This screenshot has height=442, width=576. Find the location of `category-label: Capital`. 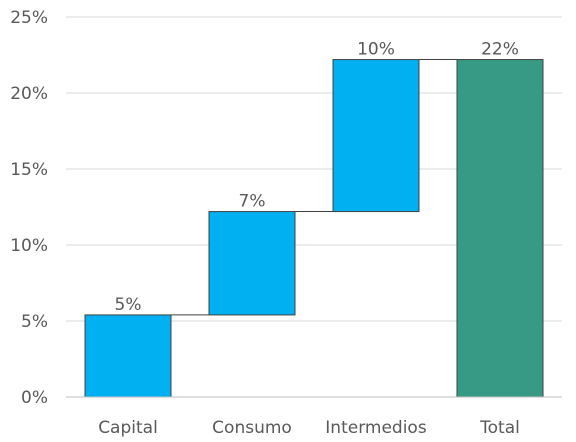

category-label: Capital is located at coordinates (128, 428).